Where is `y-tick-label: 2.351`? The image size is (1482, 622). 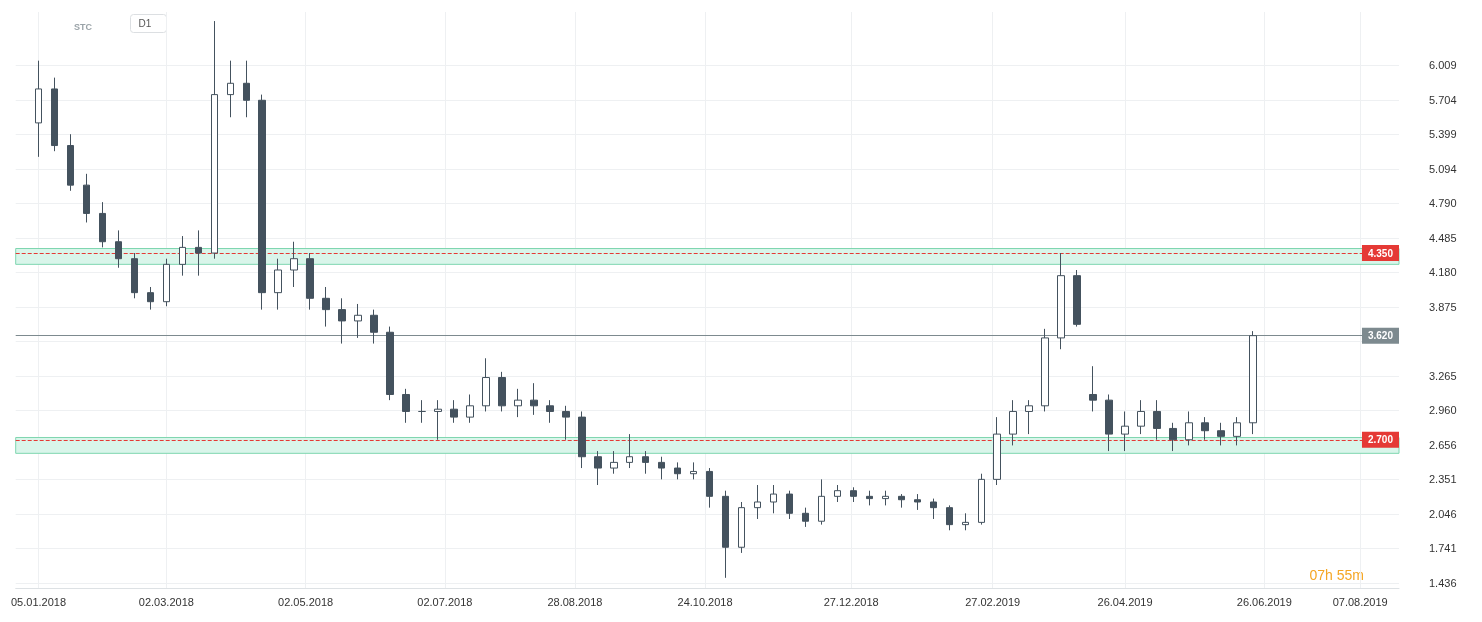
y-tick-label: 2.351 is located at coordinates (1443, 479).